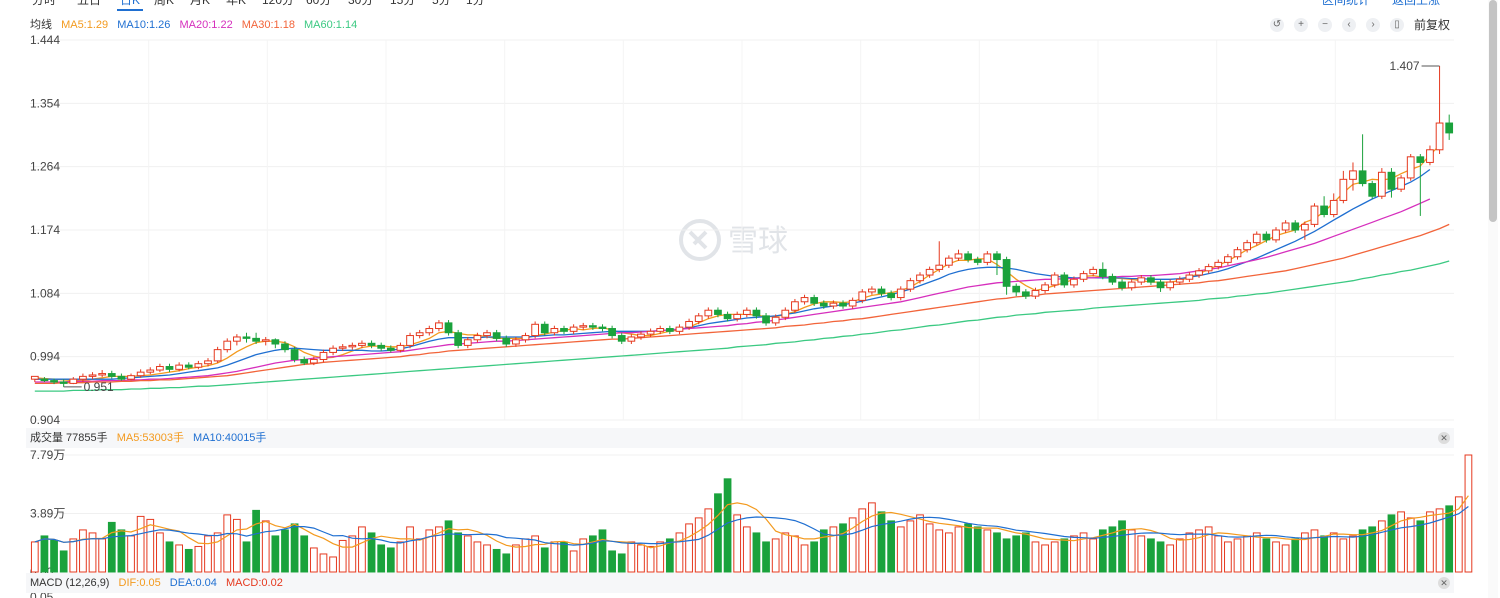 This screenshot has width=1500, height=598. I want to click on ma5-legend: MA5:1.29, so click(85, 25).